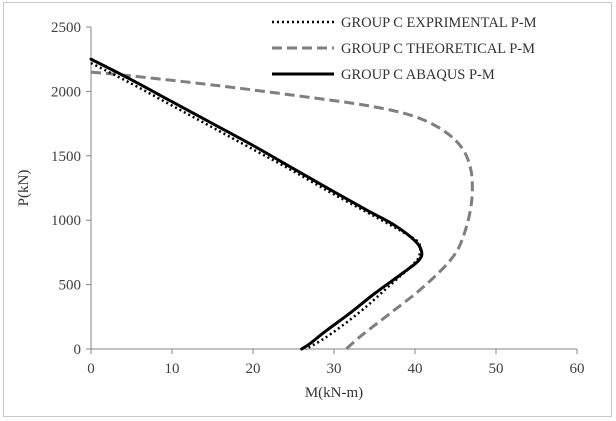 Image resolution: width=616 pixels, height=421 pixels. Describe the element at coordinates (91, 369) in the screenshot. I see `x-tick-label: 0` at that location.